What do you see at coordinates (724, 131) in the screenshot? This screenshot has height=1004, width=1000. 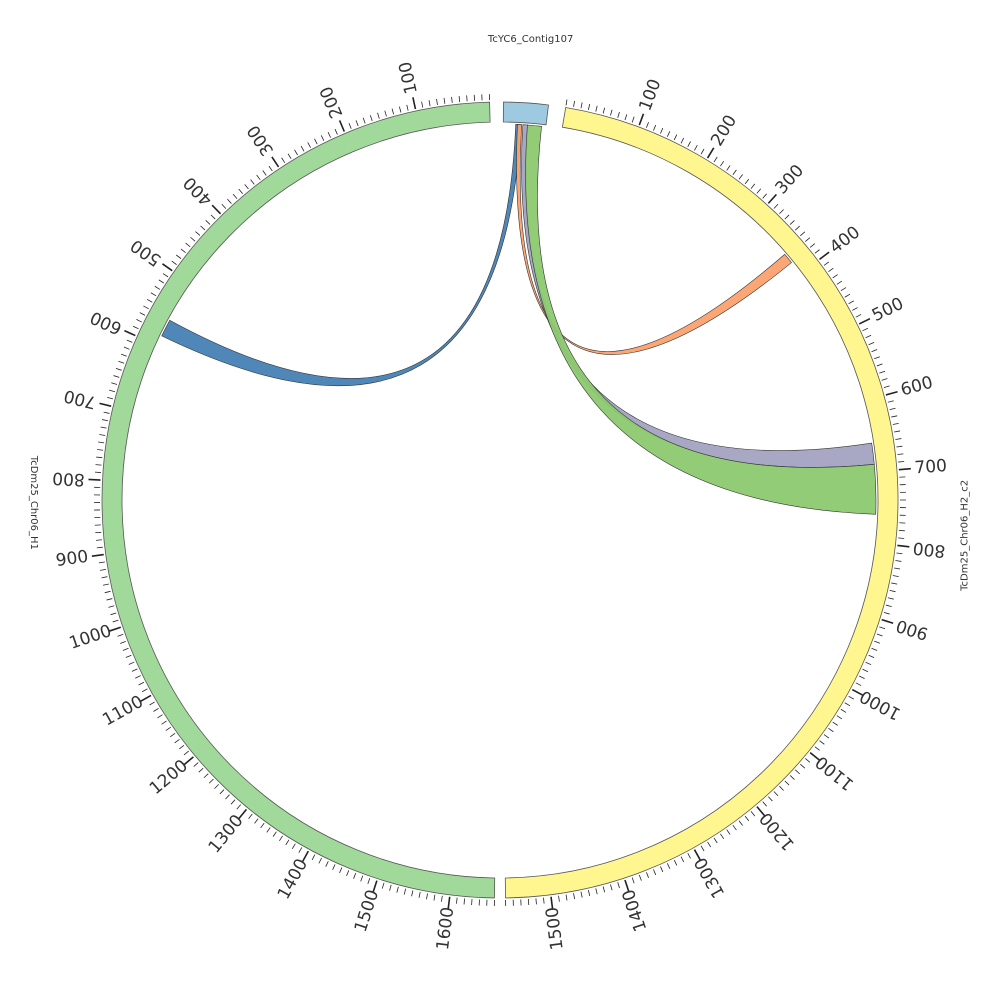 I see `tick-label: 200` at bounding box center [724, 131].